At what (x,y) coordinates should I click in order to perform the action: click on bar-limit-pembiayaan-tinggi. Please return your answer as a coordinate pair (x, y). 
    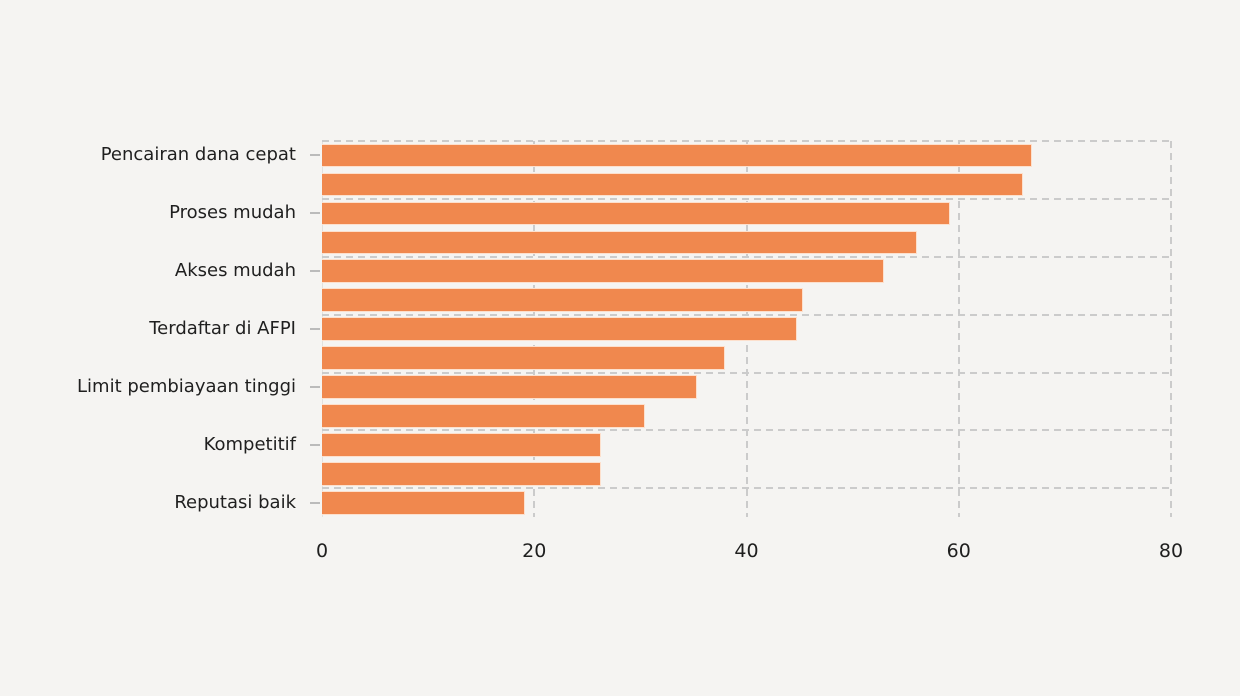
    Looking at the image, I should click on (509, 387).